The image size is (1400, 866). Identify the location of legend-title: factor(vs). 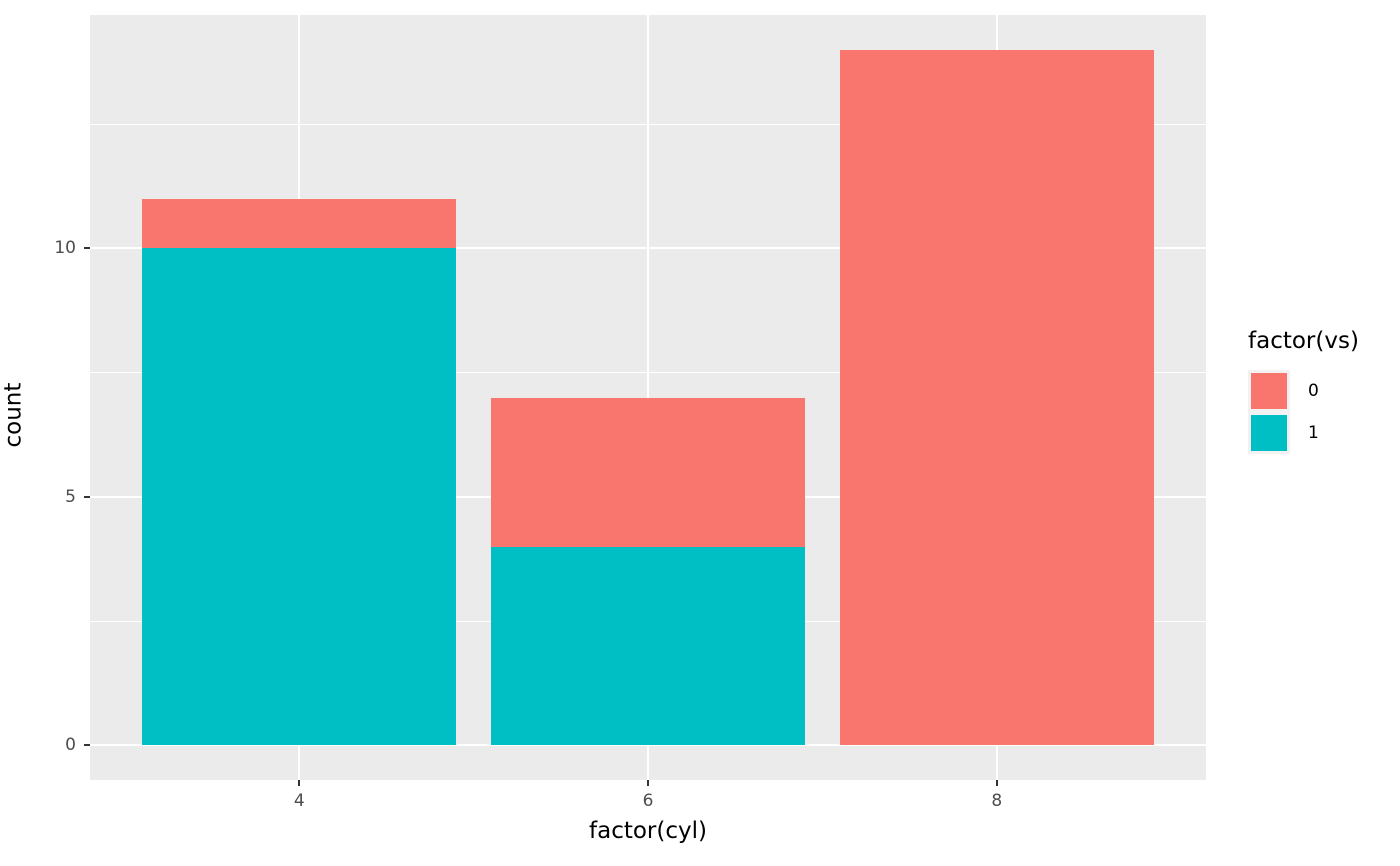
(1303, 341).